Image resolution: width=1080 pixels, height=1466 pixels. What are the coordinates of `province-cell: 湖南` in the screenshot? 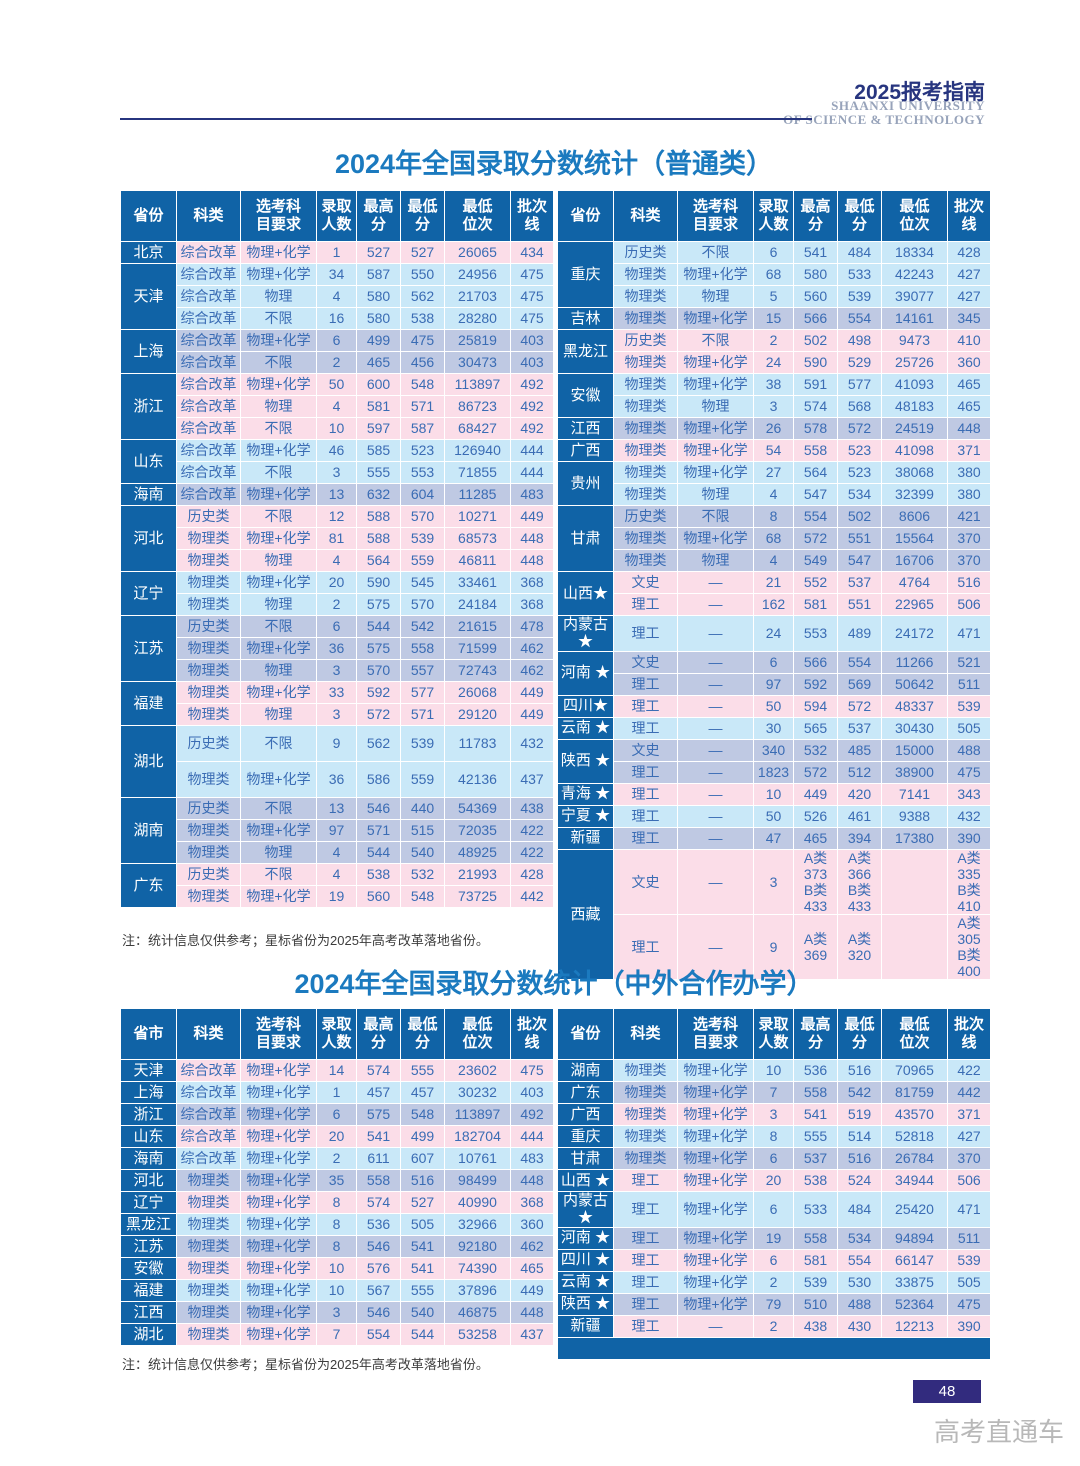 It's located at (148, 830).